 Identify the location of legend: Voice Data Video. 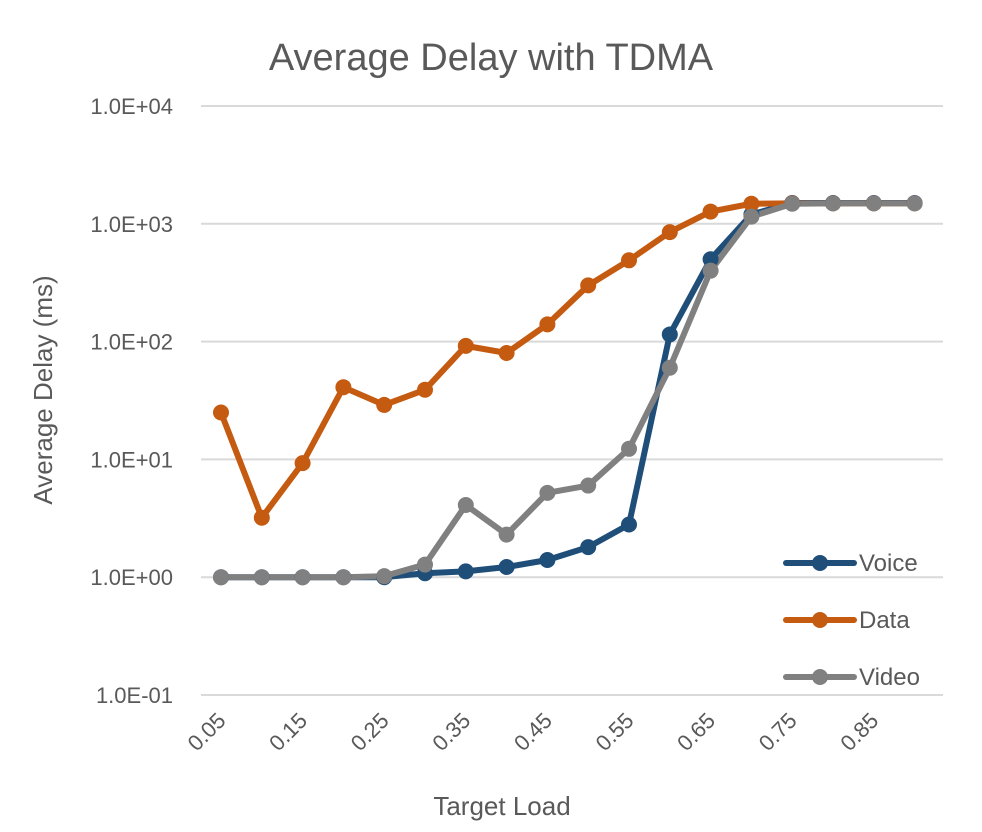
(851, 620).